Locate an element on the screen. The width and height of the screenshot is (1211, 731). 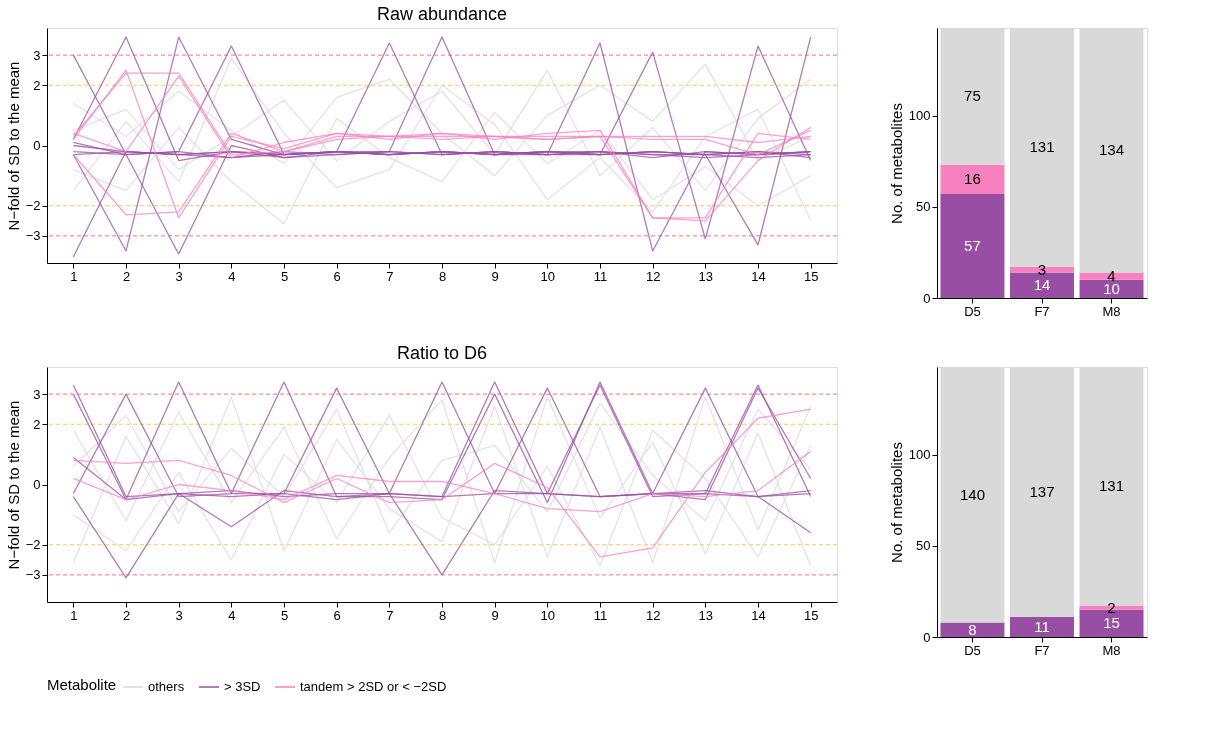
data-label: 16 is located at coordinates (972, 179).